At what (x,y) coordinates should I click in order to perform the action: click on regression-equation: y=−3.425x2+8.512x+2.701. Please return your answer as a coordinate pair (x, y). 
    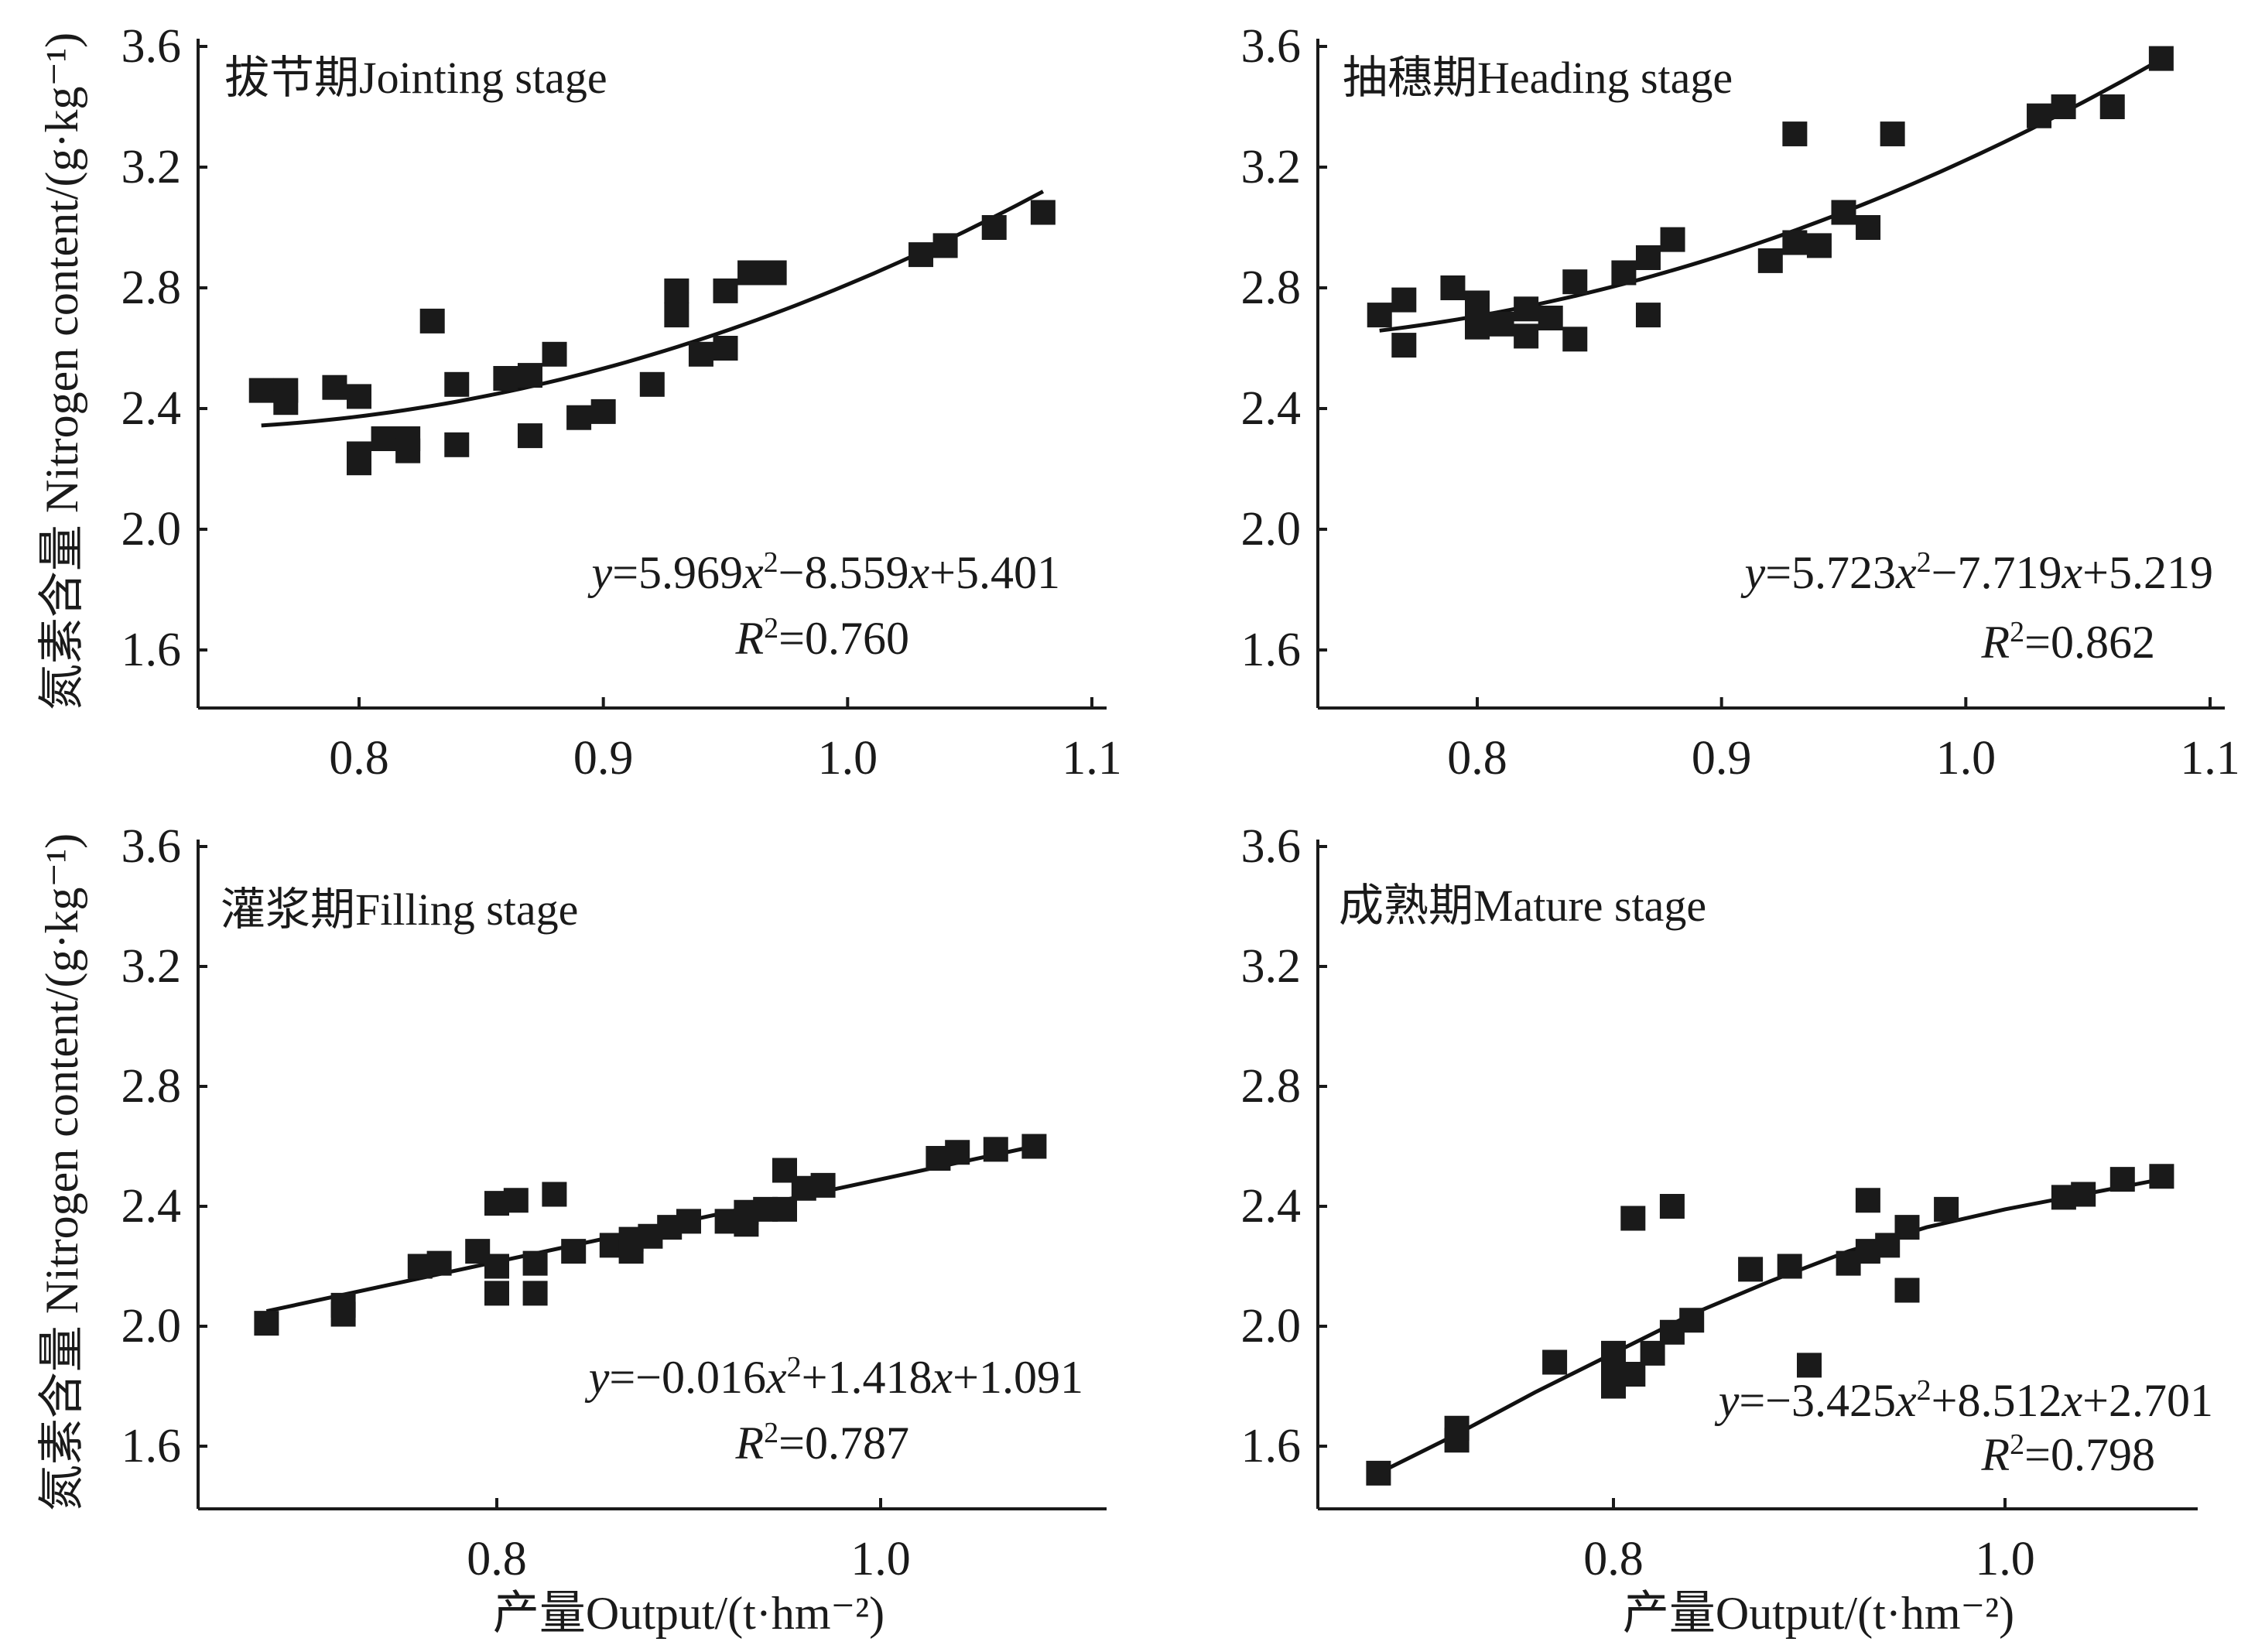
    Looking at the image, I should click on (1964, 1400).